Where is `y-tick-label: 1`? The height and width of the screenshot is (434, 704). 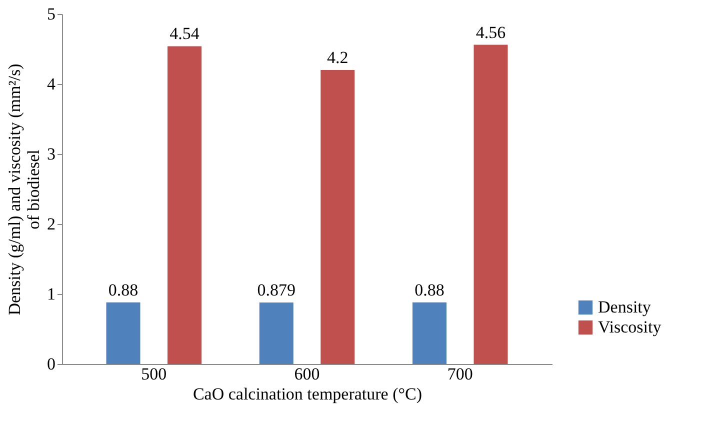 y-tick-label: 1 is located at coordinates (51, 294).